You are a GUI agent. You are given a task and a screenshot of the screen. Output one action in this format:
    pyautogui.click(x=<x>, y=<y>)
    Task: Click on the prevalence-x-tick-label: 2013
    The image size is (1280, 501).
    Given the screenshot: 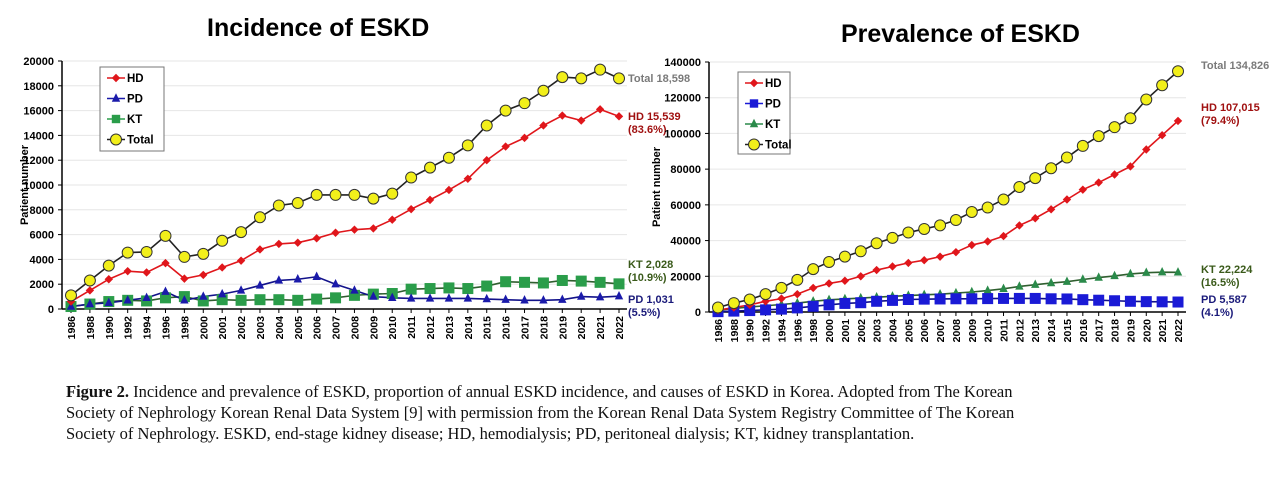 What is the action you would take?
    pyautogui.click(x=1036, y=331)
    